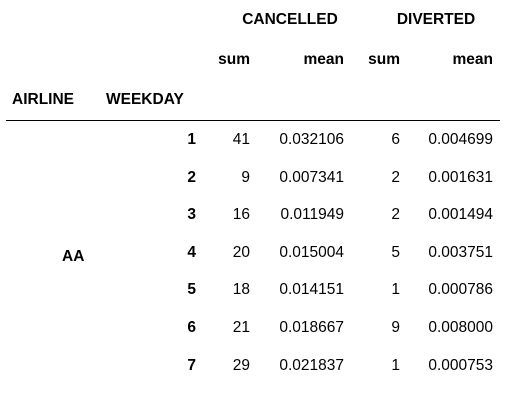 Image resolution: width=506 pixels, height=402 pixels. I want to click on weekday-cell: 4, so click(191, 252).